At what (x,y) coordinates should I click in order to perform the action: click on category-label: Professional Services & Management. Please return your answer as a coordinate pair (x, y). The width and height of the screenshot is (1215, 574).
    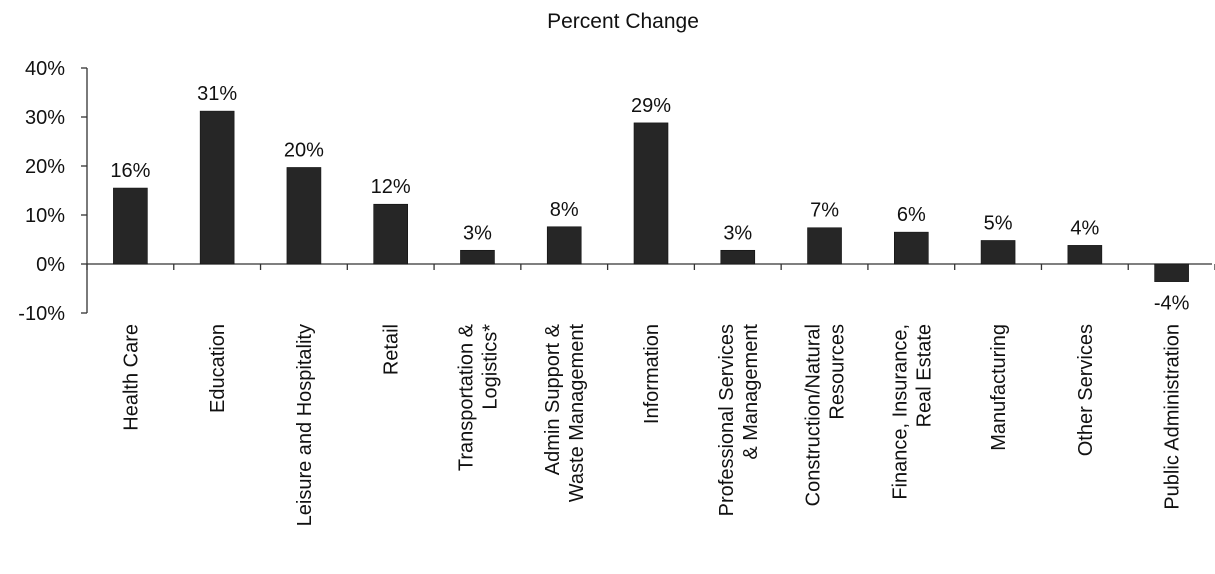
    Looking at the image, I should click on (739, 420).